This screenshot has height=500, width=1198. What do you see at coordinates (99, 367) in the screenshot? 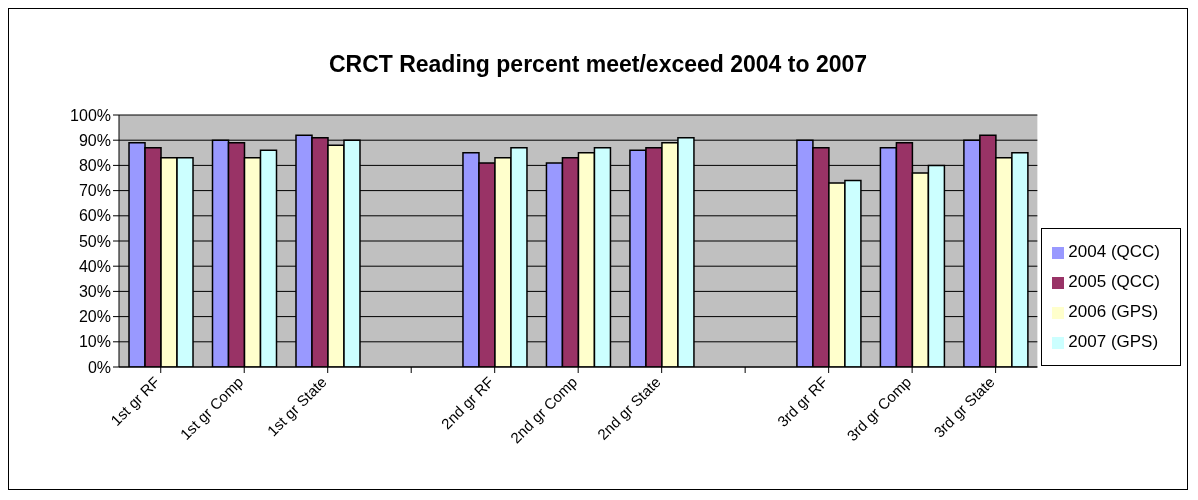
I see `y-tick-label: 0%` at bounding box center [99, 367].